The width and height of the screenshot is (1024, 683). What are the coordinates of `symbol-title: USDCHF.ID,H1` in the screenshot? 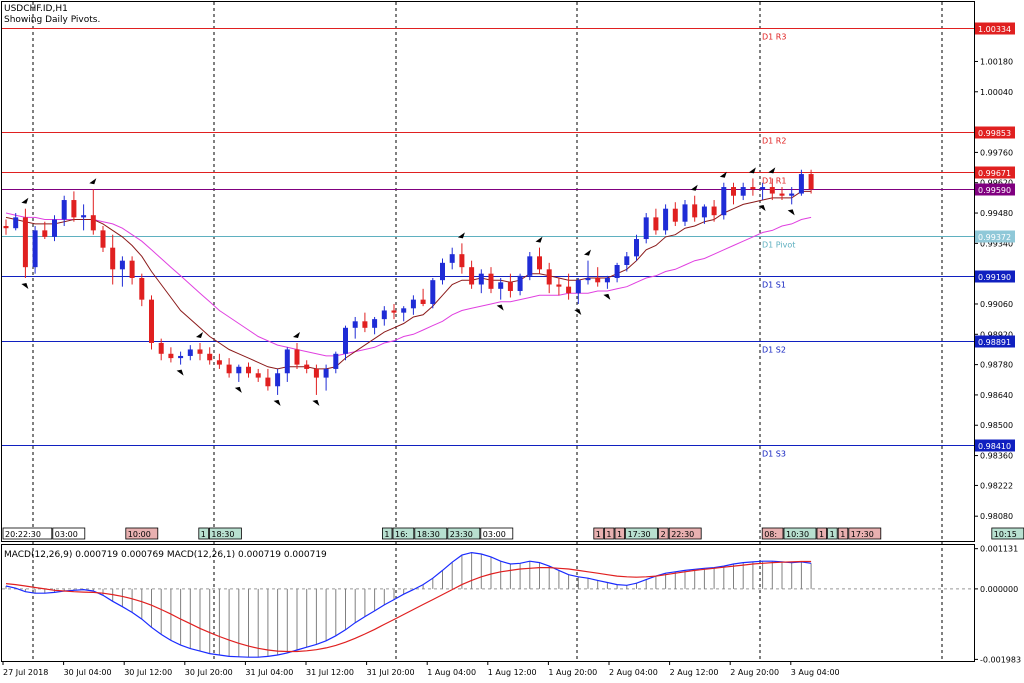 It's located at (36, 9).